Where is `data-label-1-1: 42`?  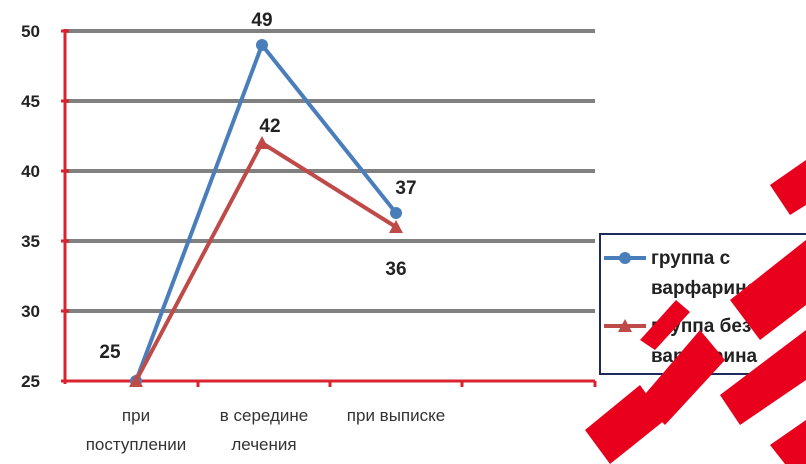 data-label-1-1: 42 is located at coordinates (269, 126).